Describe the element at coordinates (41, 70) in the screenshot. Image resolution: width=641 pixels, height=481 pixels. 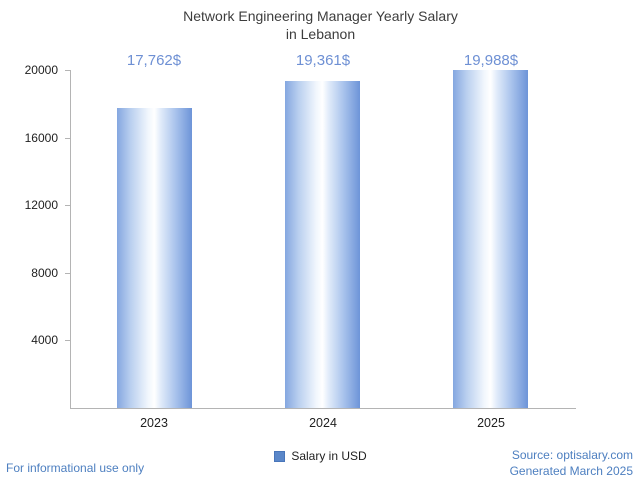
I see `y-tick-label: 20000` at that location.